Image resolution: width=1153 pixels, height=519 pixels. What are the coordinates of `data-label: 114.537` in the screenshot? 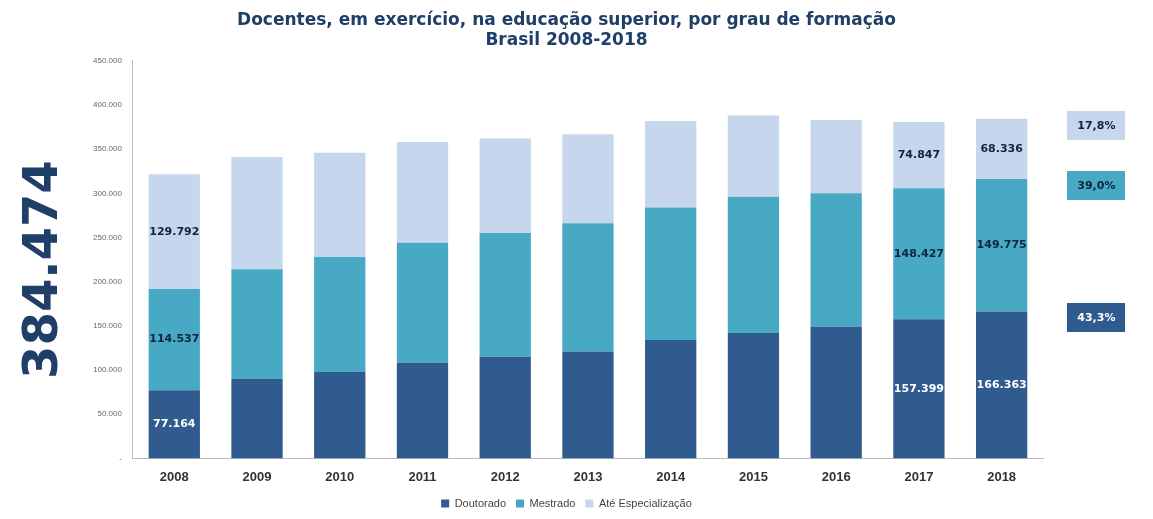 It's located at (174, 339).